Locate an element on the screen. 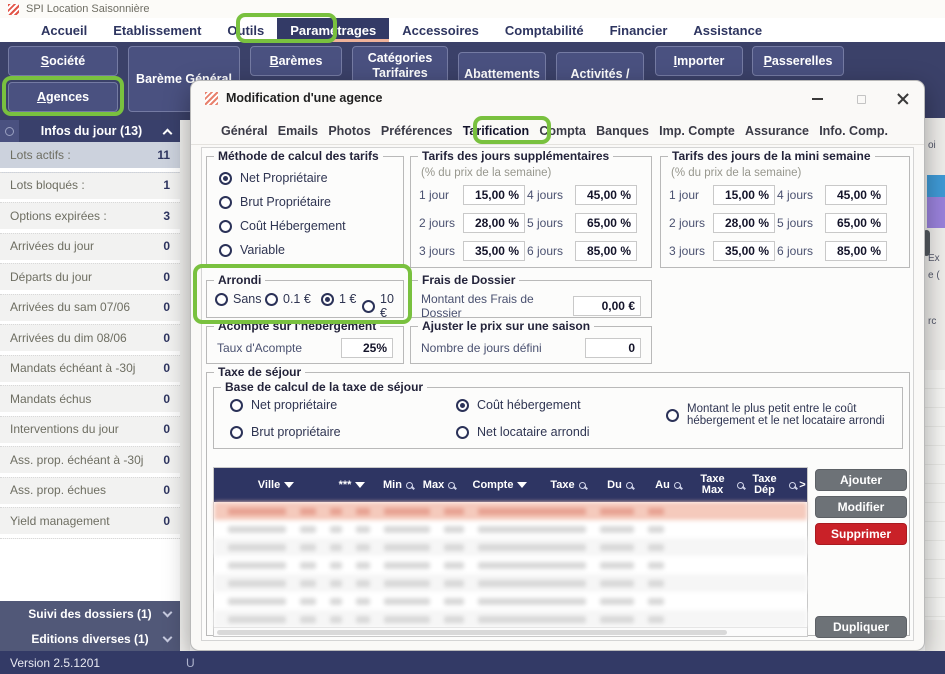 Image resolution: width=945 pixels, height=674 pixels. menu-parametrages: Paramétrages is located at coordinates (333, 30).